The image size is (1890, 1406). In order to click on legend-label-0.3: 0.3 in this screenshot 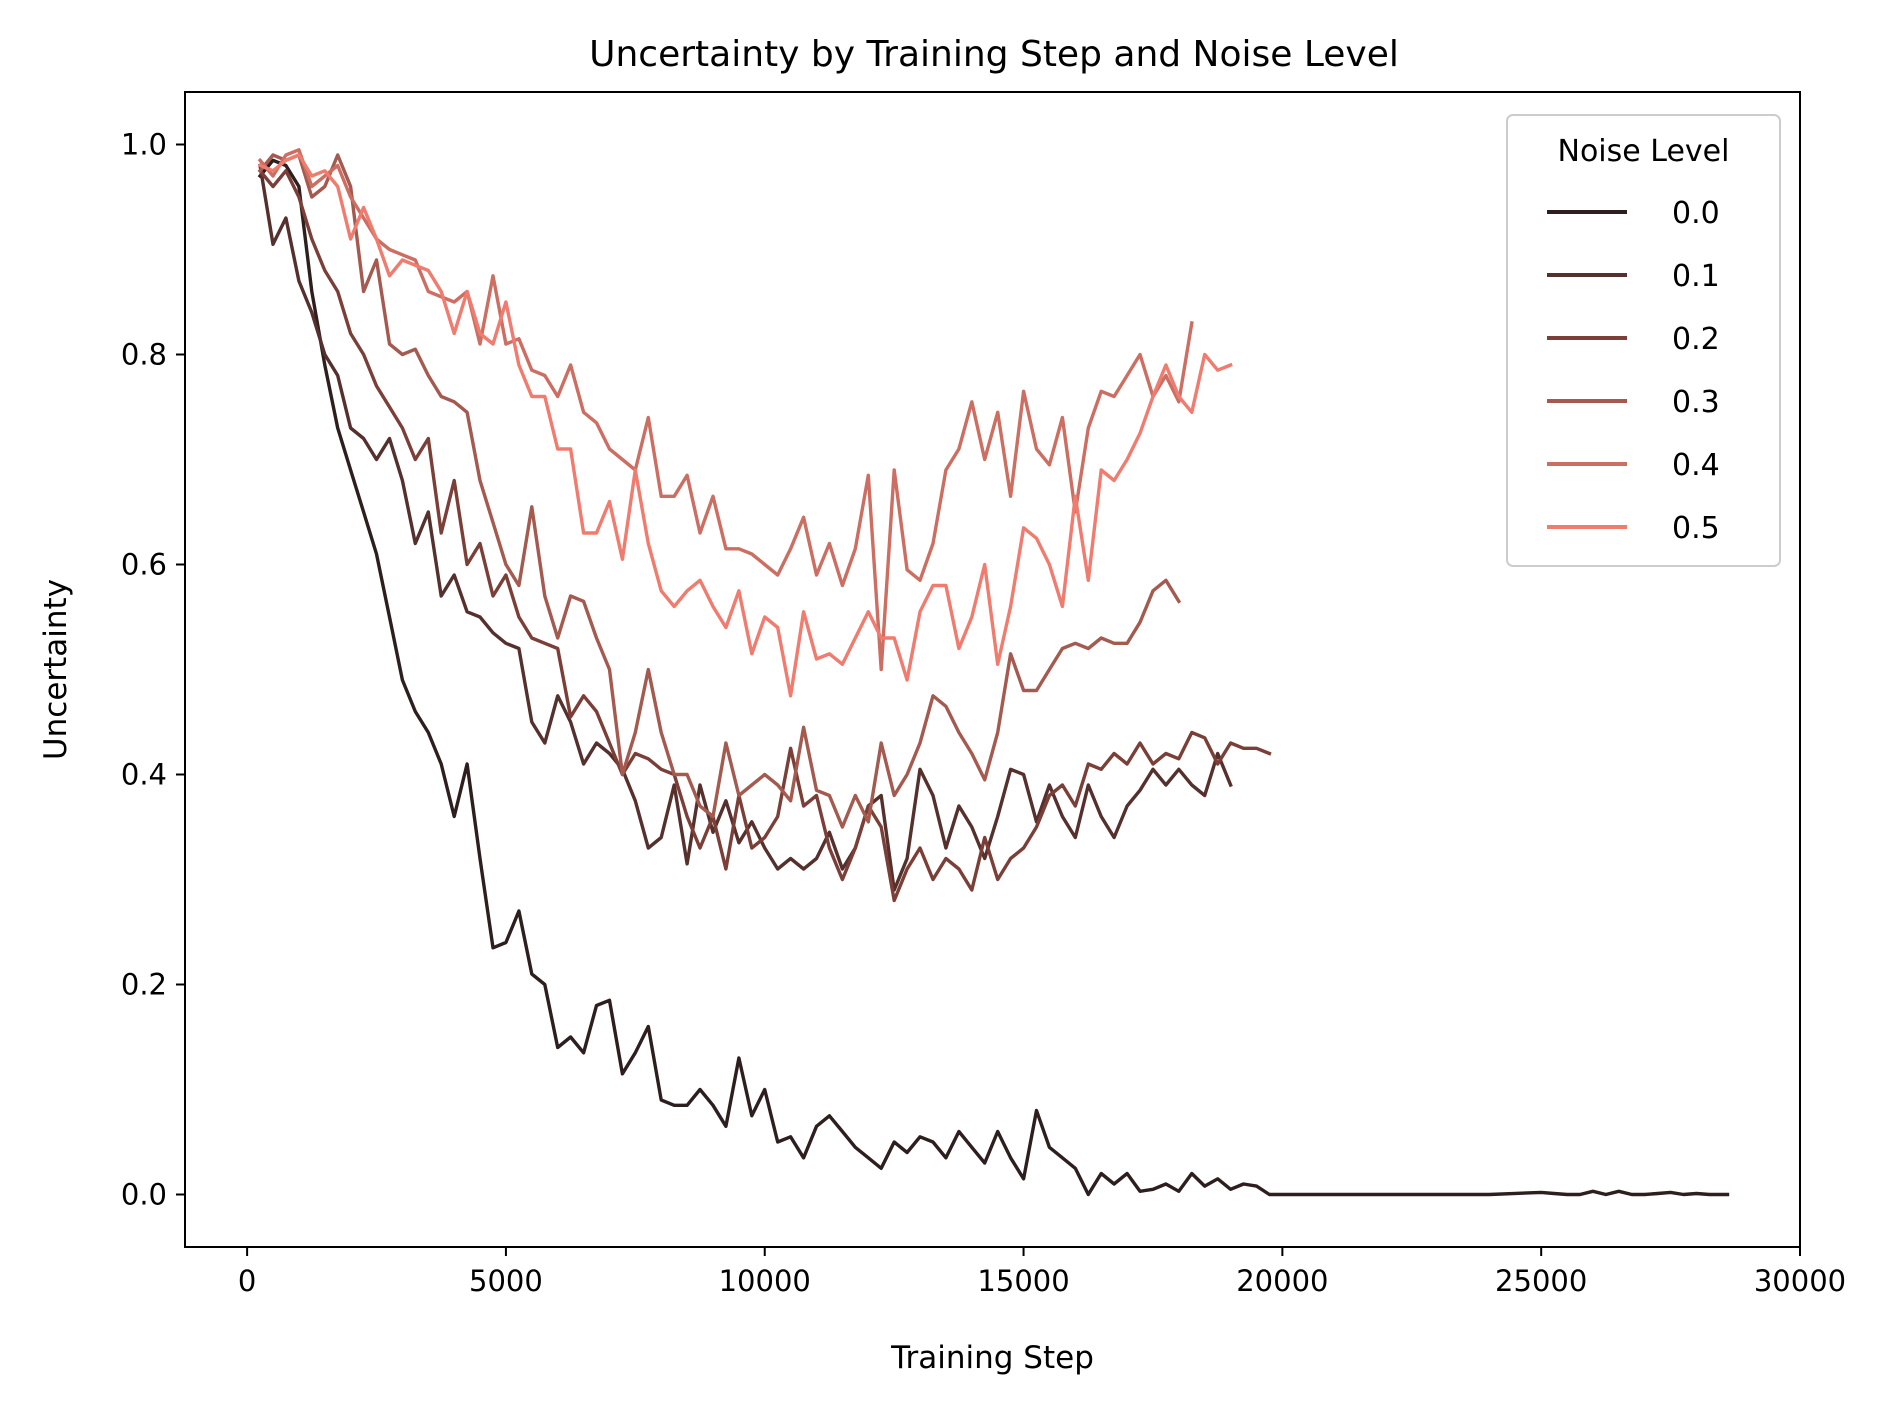, I will do `click(1696, 402)`.